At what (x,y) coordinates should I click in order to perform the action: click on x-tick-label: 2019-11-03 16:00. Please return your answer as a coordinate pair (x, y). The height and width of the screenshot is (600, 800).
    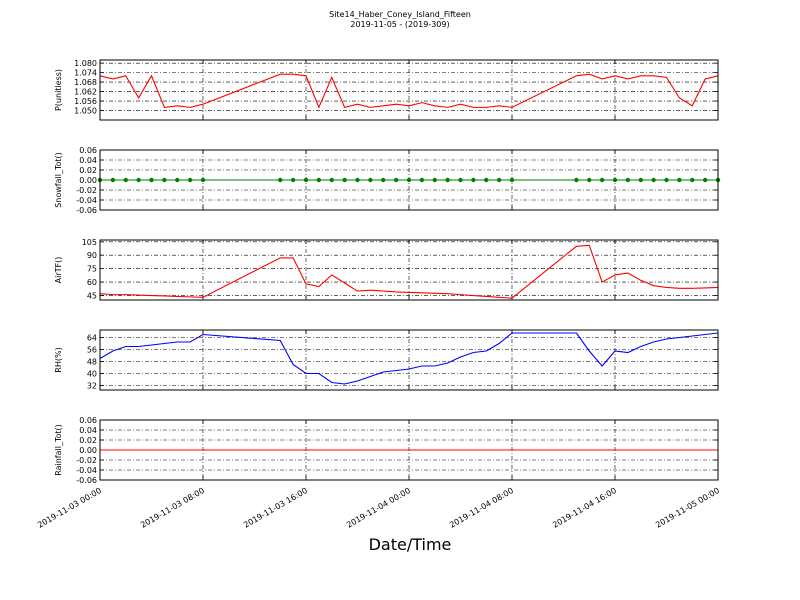
    Looking at the image, I should click on (275, 508).